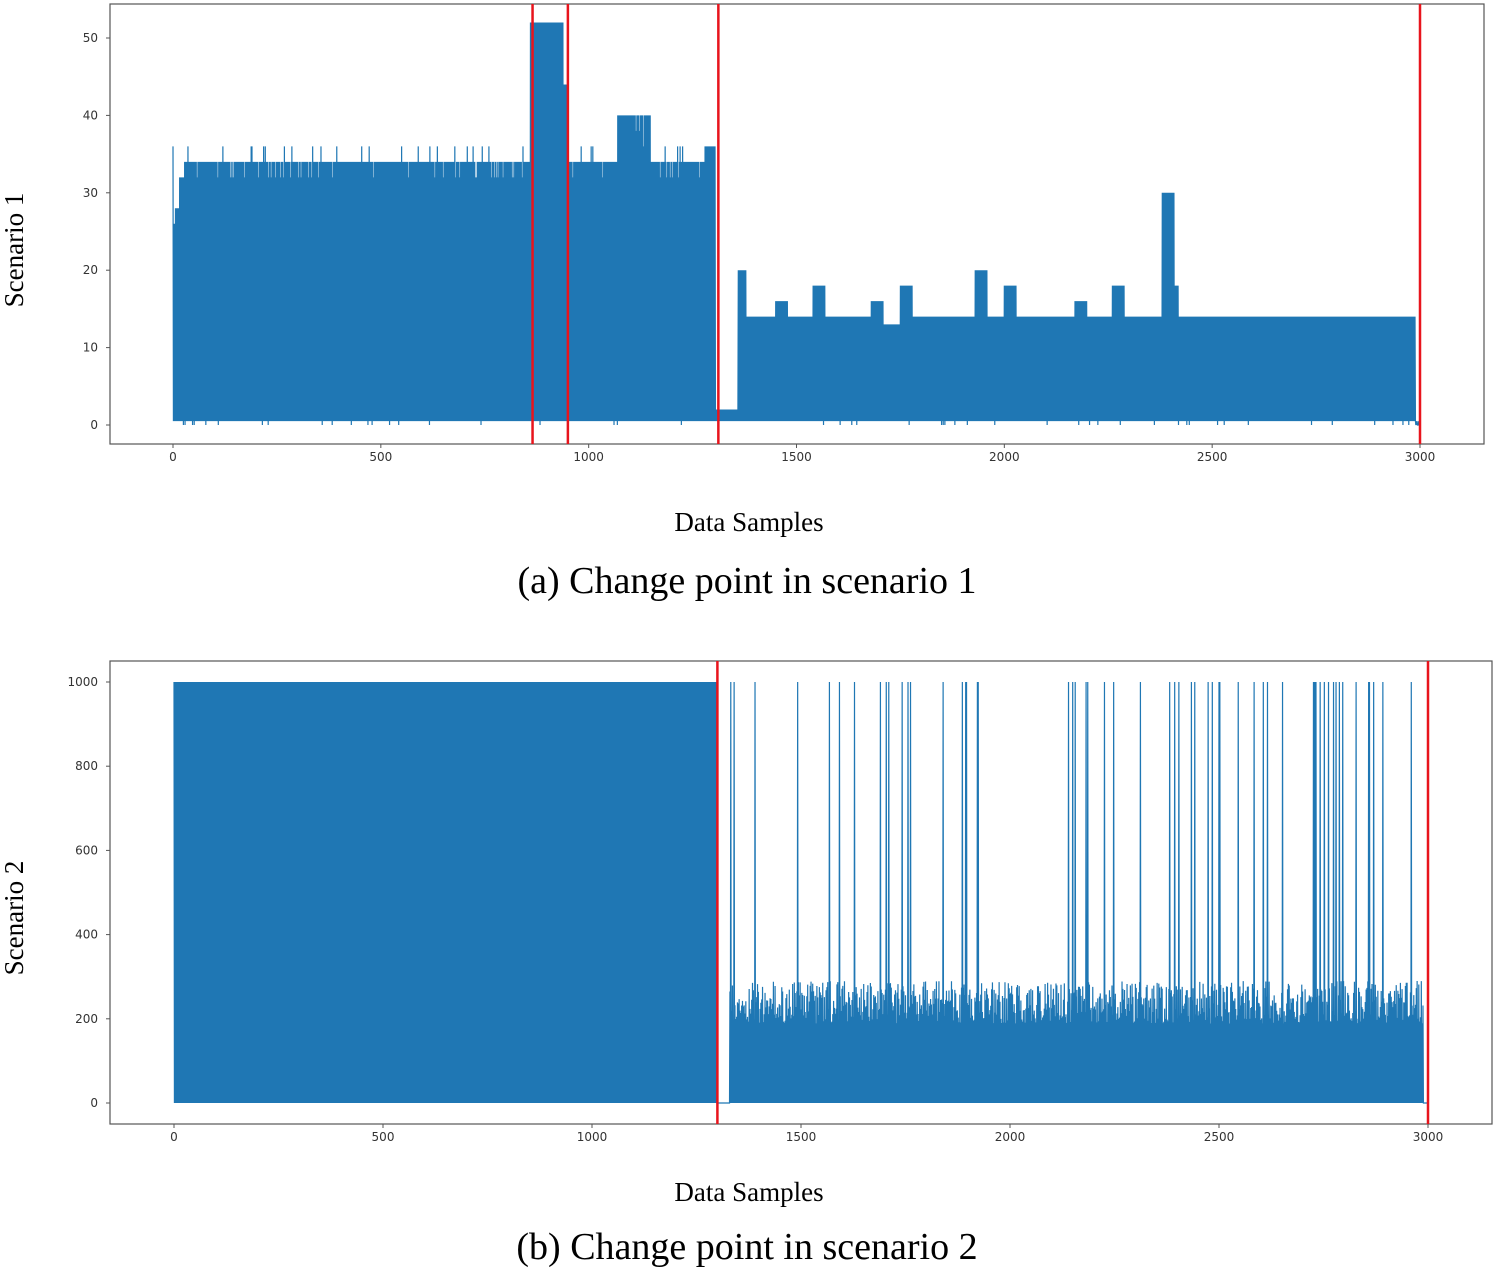 This screenshot has height=1271, width=1495. Describe the element at coordinates (746, 581) in the screenshot. I see `caption-a: (a) Change point in scenario 1` at that location.